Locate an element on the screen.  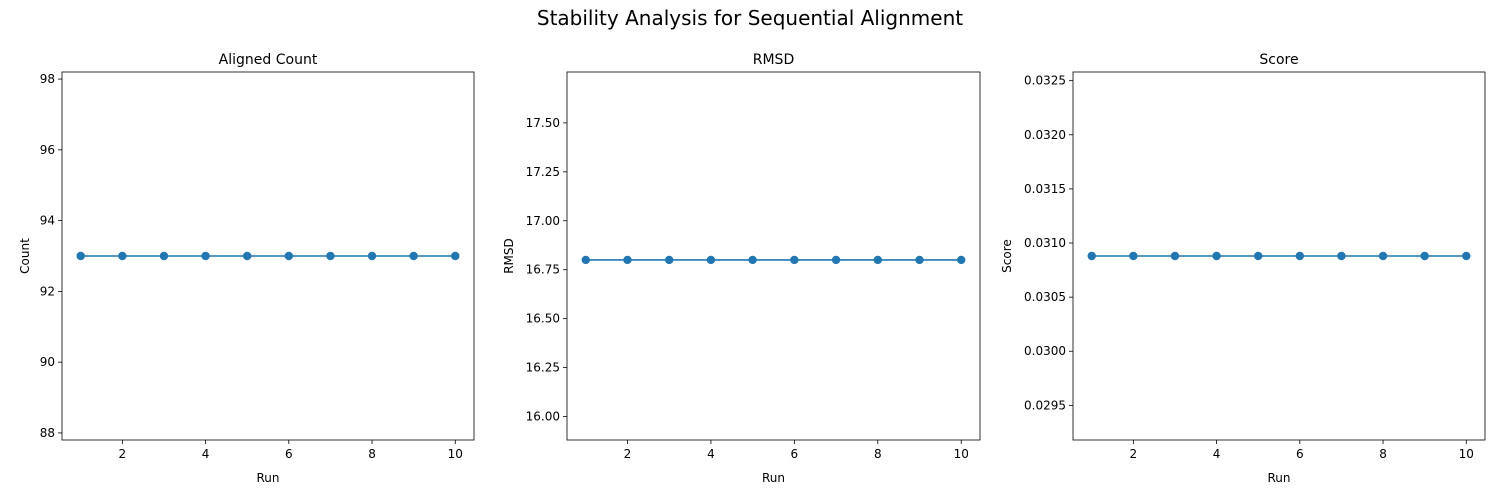
subplot-title: Score is located at coordinates (1278, 60).